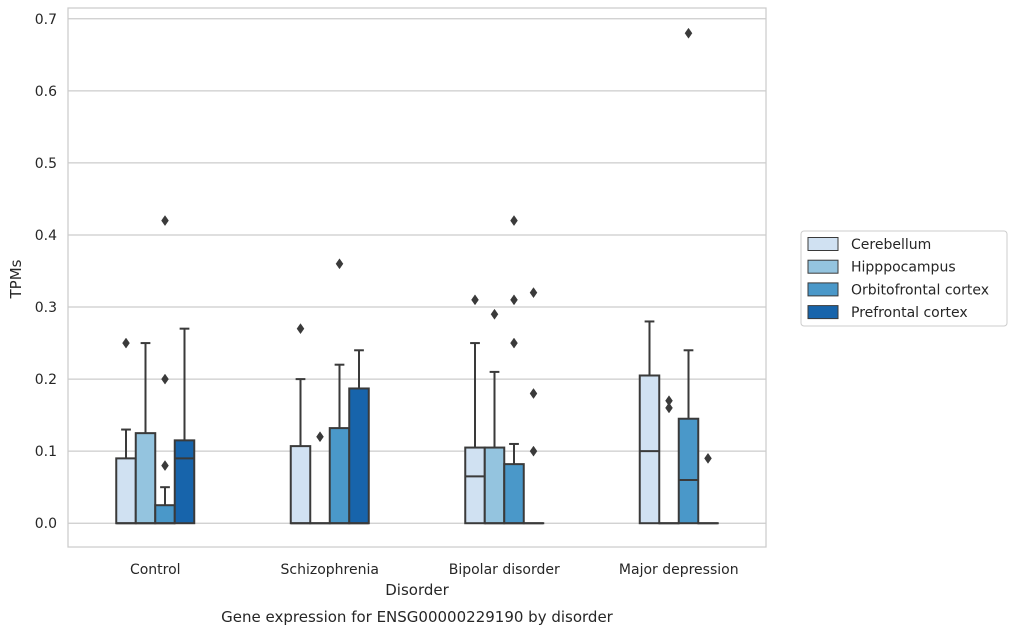 The height and width of the screenshot is (638, 1018). I want to click on legend-label: Orbitofrontal cortex, so click(920, 290).